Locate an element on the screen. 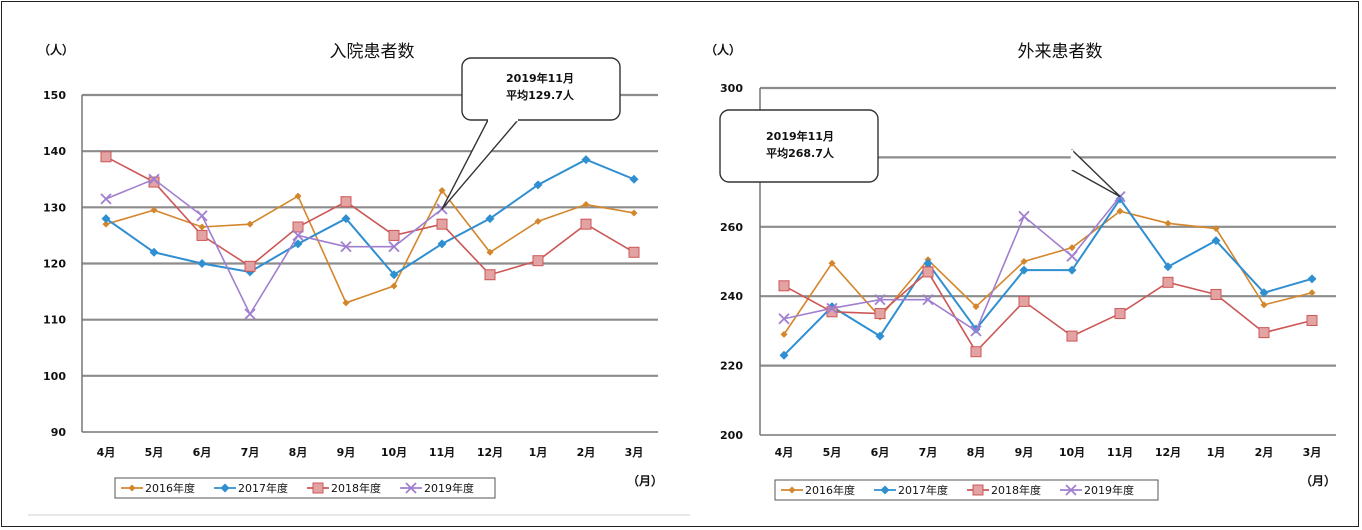 This screenshot has height=530, width=1362. y-tick-label: 130 is located at coordinates (54, 207).